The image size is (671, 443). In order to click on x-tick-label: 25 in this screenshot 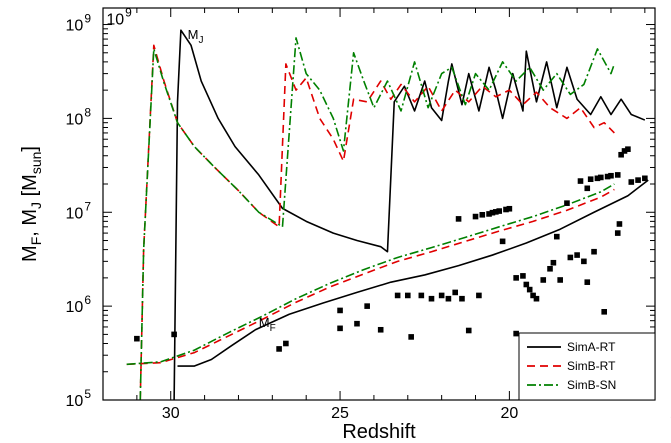, I will do `click(340, 413)`.